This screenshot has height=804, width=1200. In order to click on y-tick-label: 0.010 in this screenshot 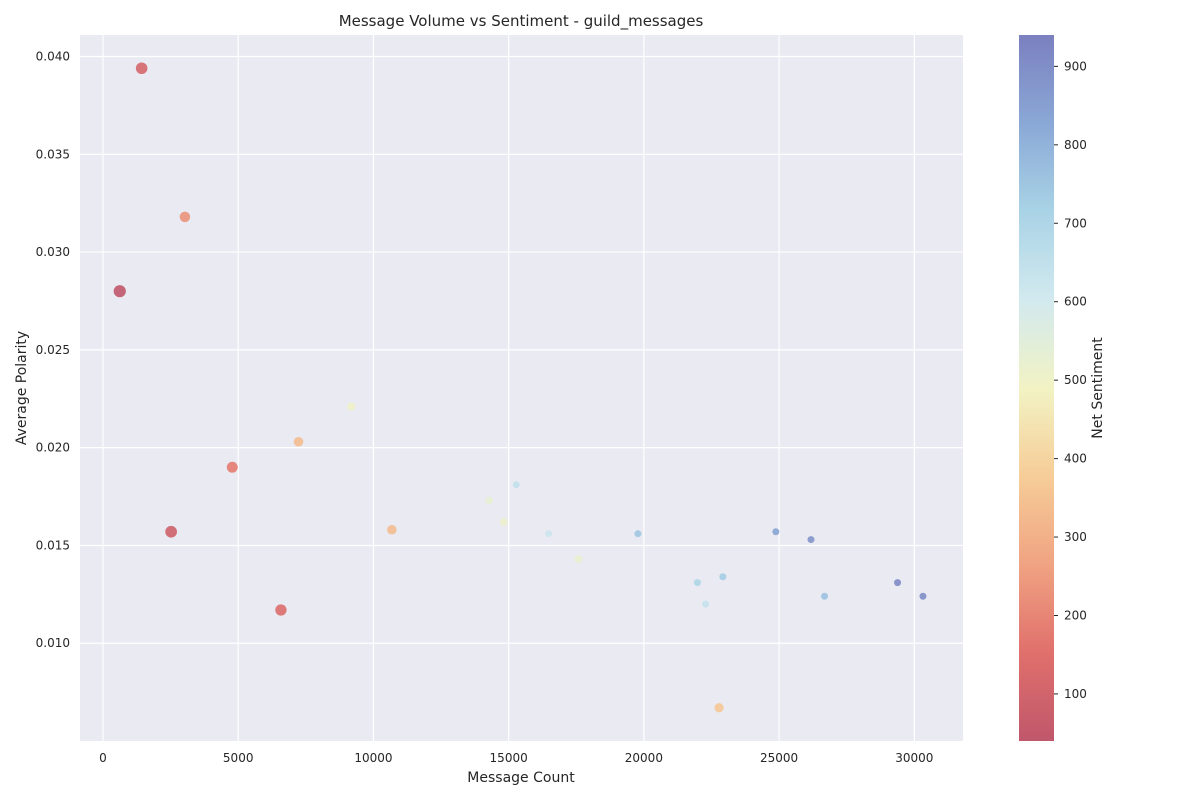, I will do `click(53, 643)`.